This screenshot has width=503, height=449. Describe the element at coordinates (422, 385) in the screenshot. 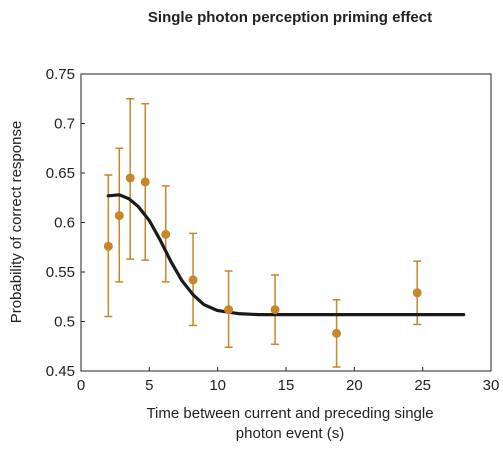

I see `x-tick-label: 25` at that location.